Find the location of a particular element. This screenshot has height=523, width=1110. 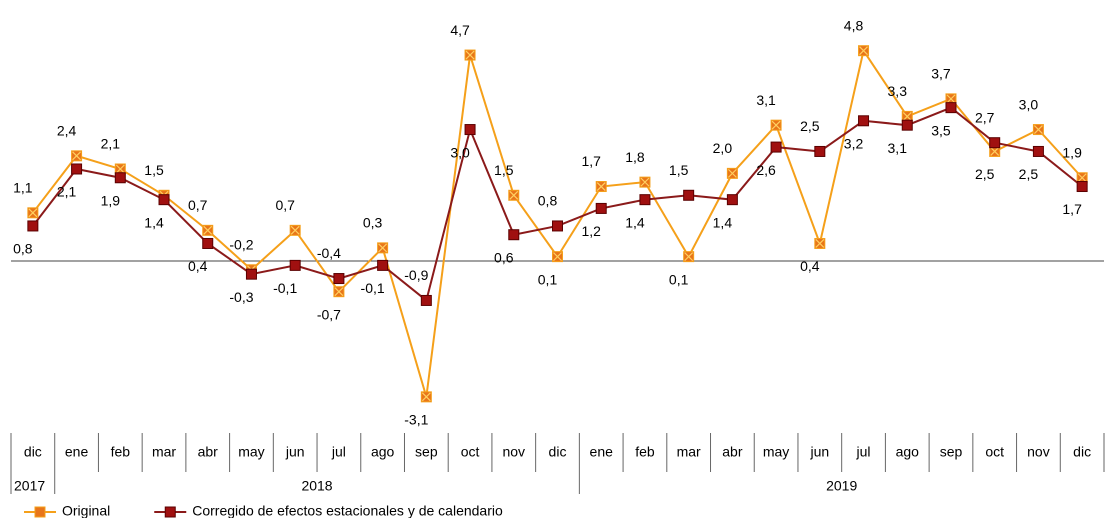

data-label: -0,9 is located at coordinates (416, 275).